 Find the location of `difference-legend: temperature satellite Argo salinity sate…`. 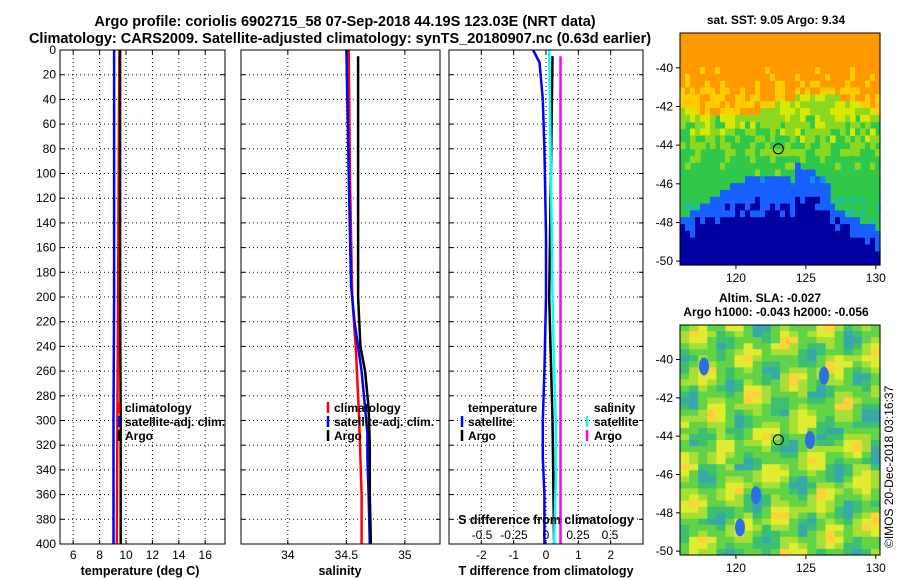

difference-legend: temperature satellite Argo salinity sate… is located at coordinates (549, 422).